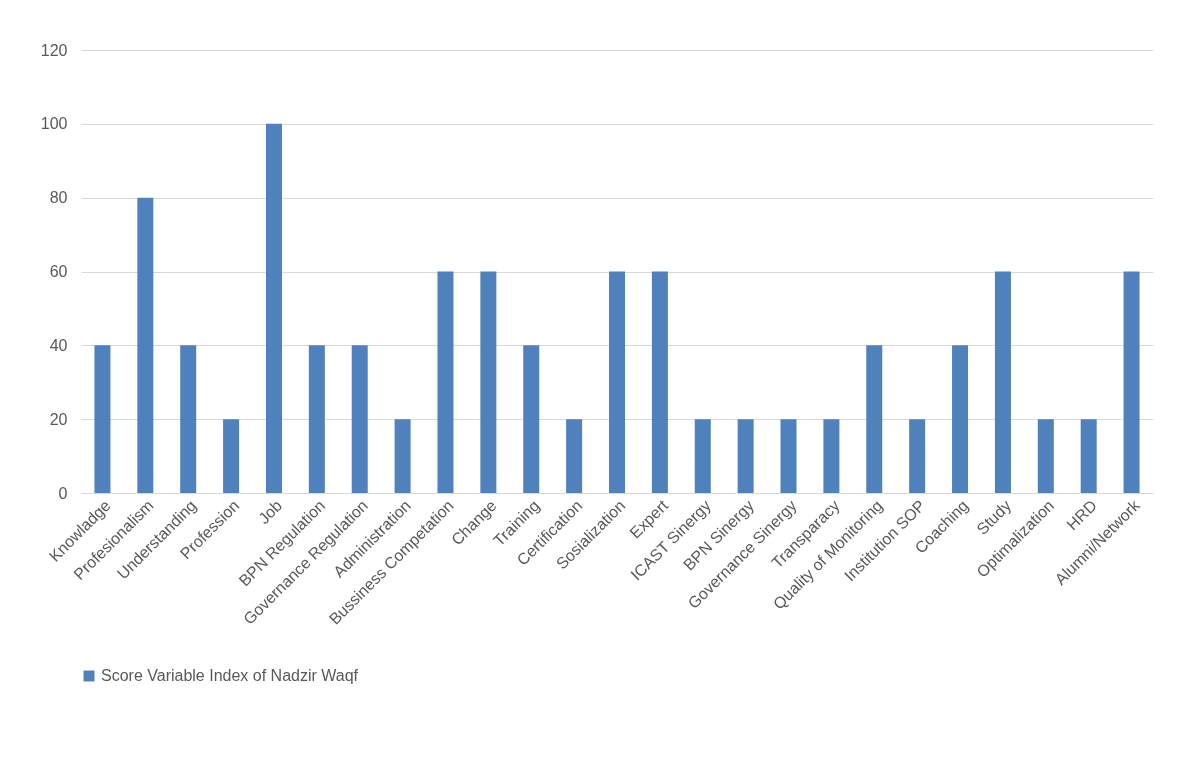  Describe the element at coordinates (58, 345) in the screenshot. I see `y-tick-label: 40` at that location.